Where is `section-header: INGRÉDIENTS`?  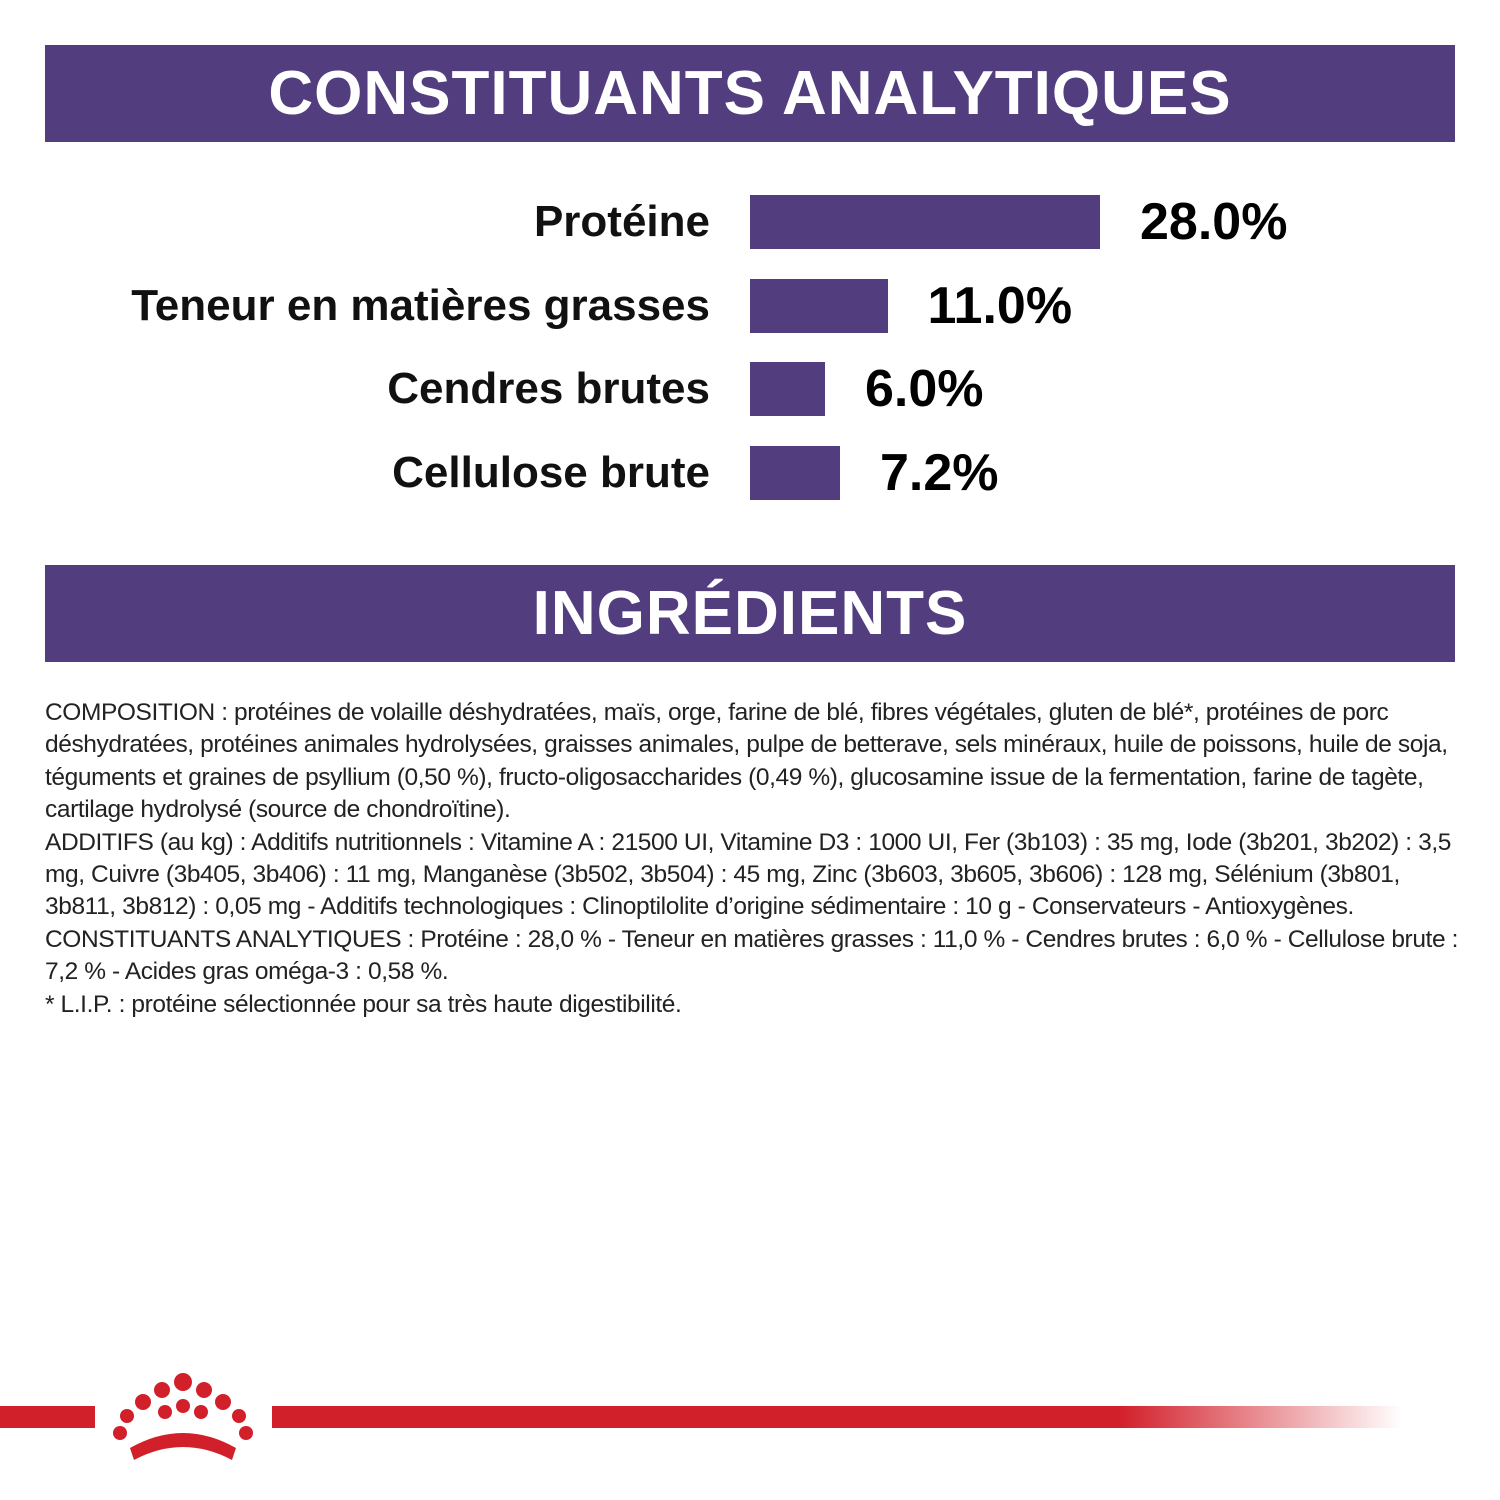 section-header: INGRÉDIENTS is located at coordinates (750, 613).